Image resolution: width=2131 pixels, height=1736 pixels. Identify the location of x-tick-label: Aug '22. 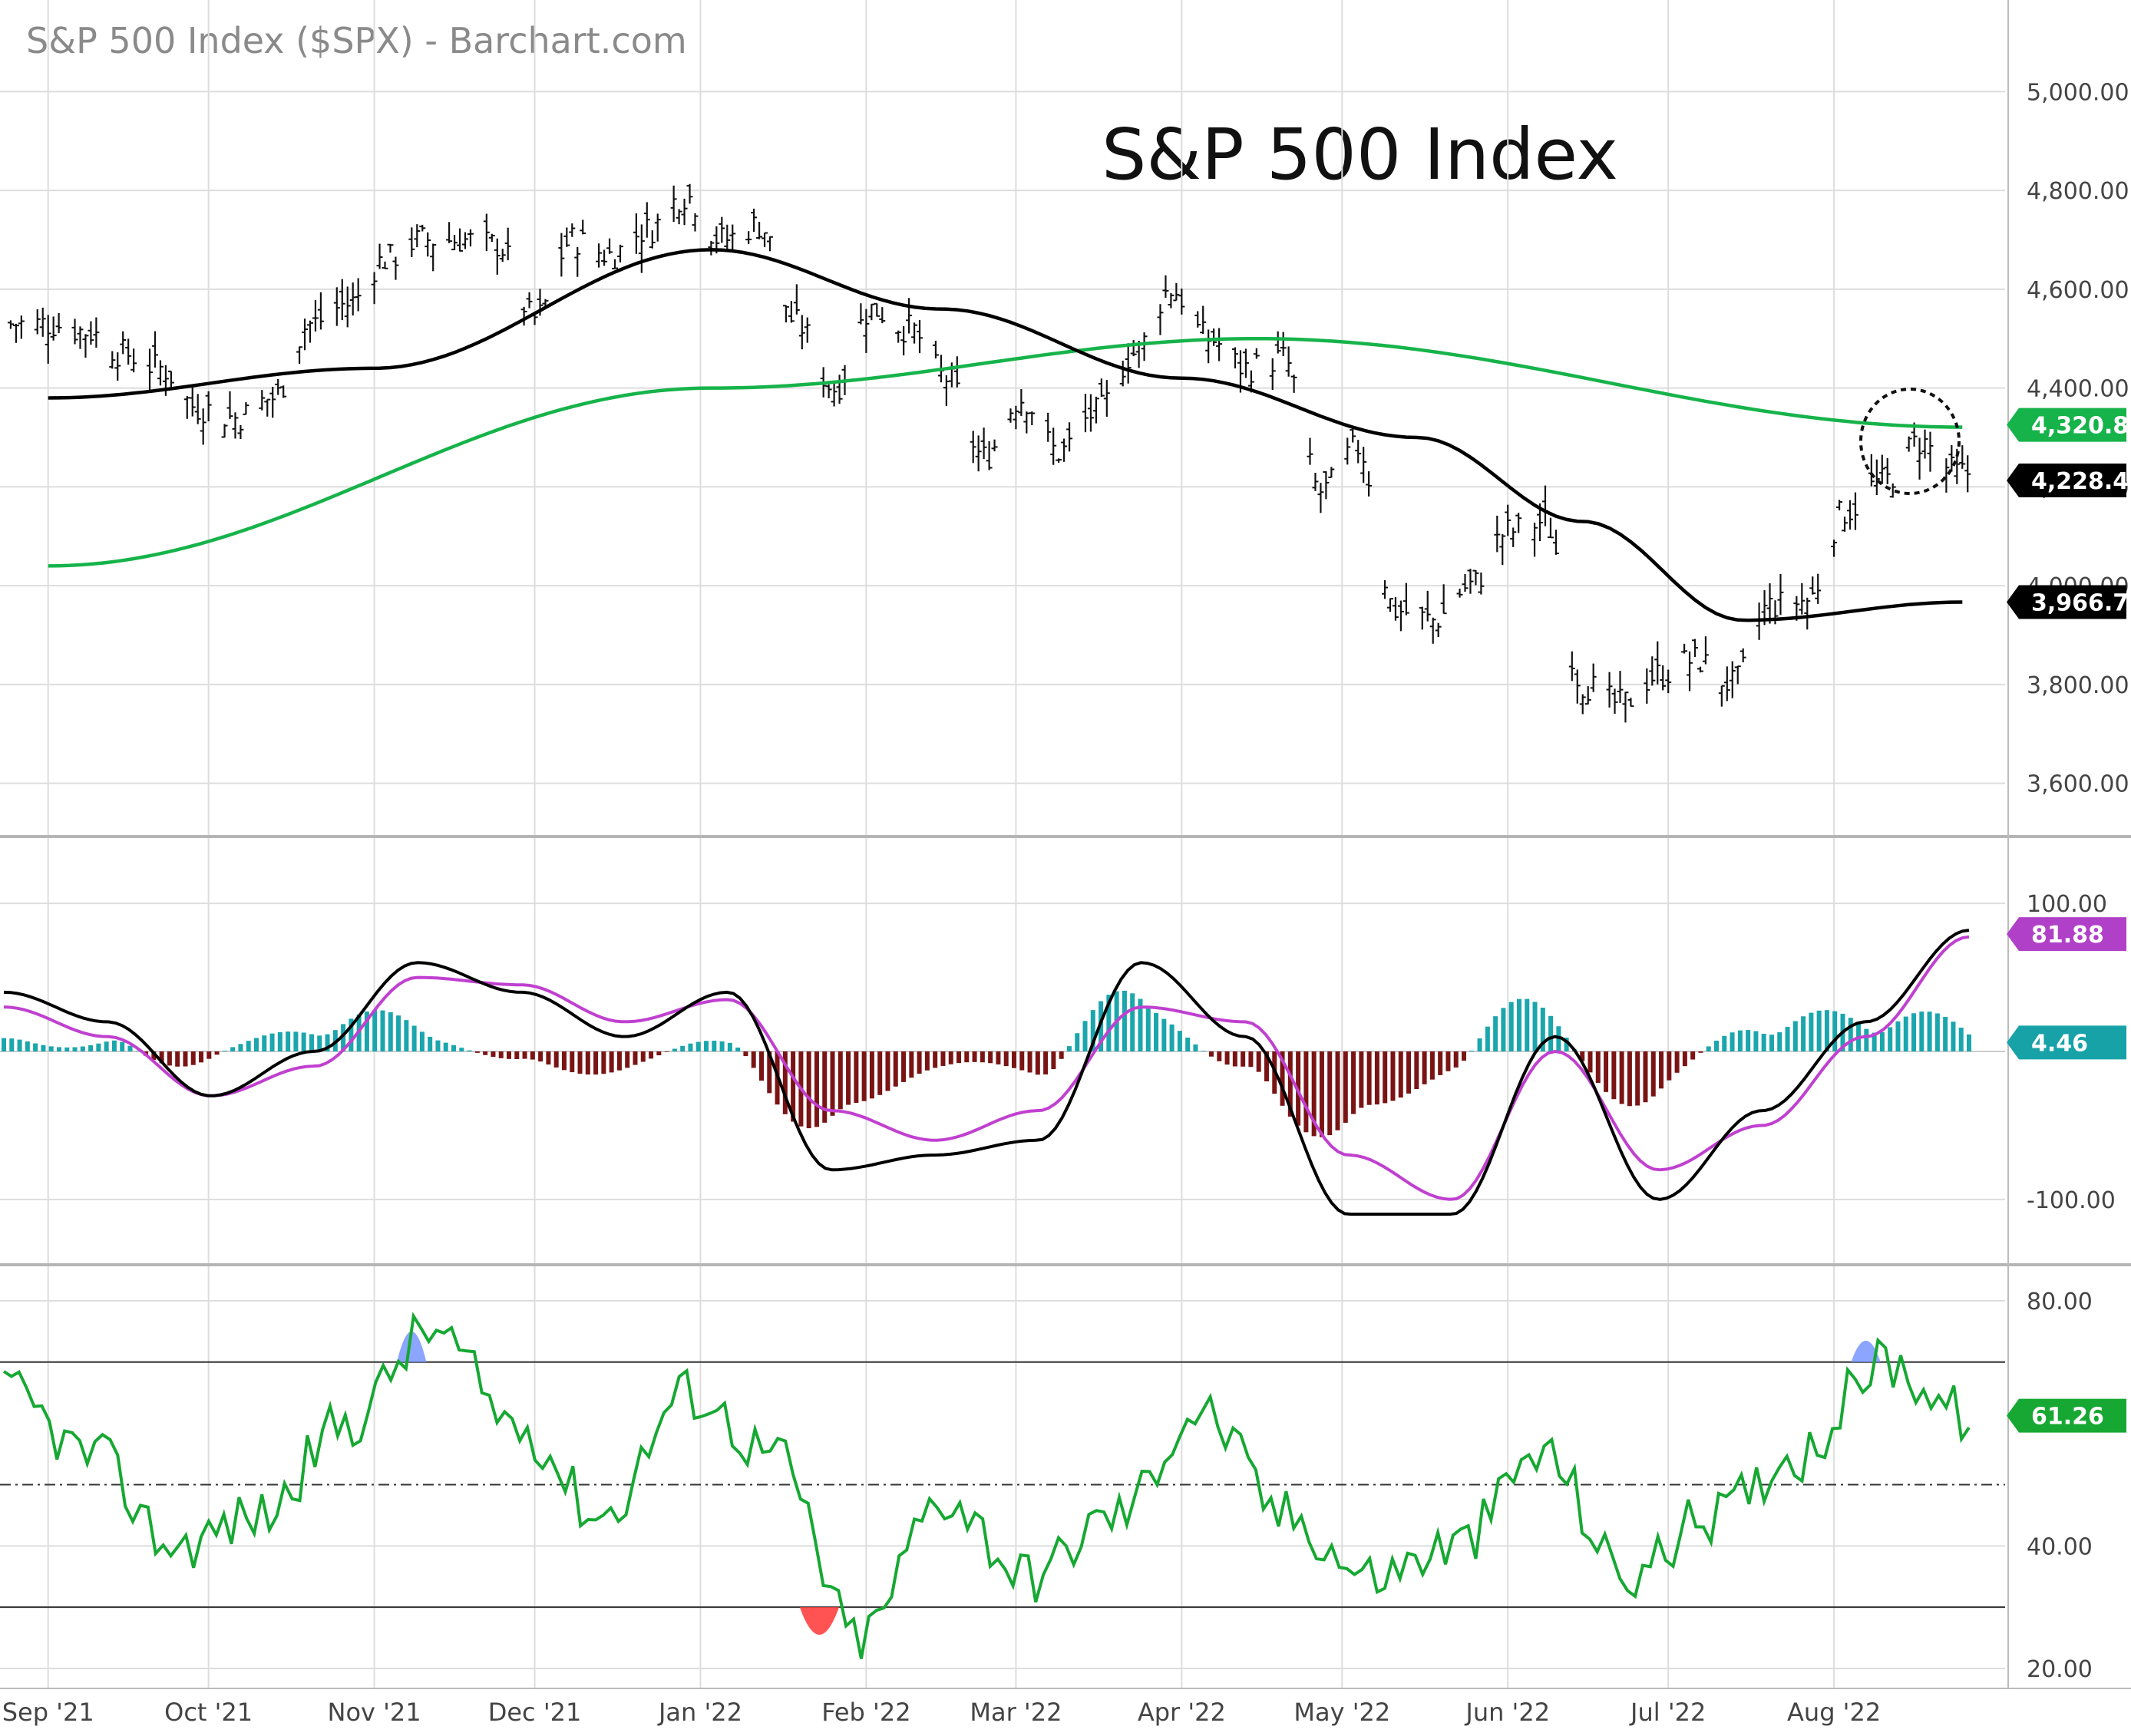
(1834, 1713).